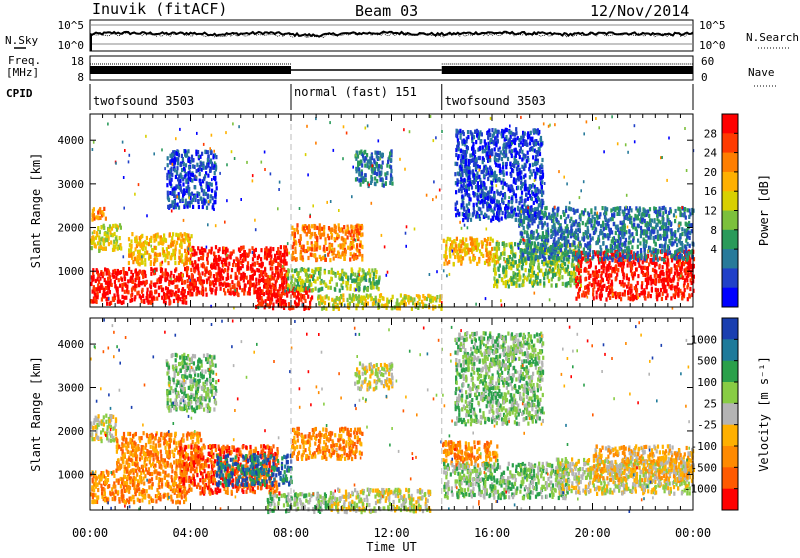 The width and height of the screenshot is (800, 558). Describe the element at coordinates (21, 40) in the screenshot. I see `nsky-label: N.Sky` at that location.